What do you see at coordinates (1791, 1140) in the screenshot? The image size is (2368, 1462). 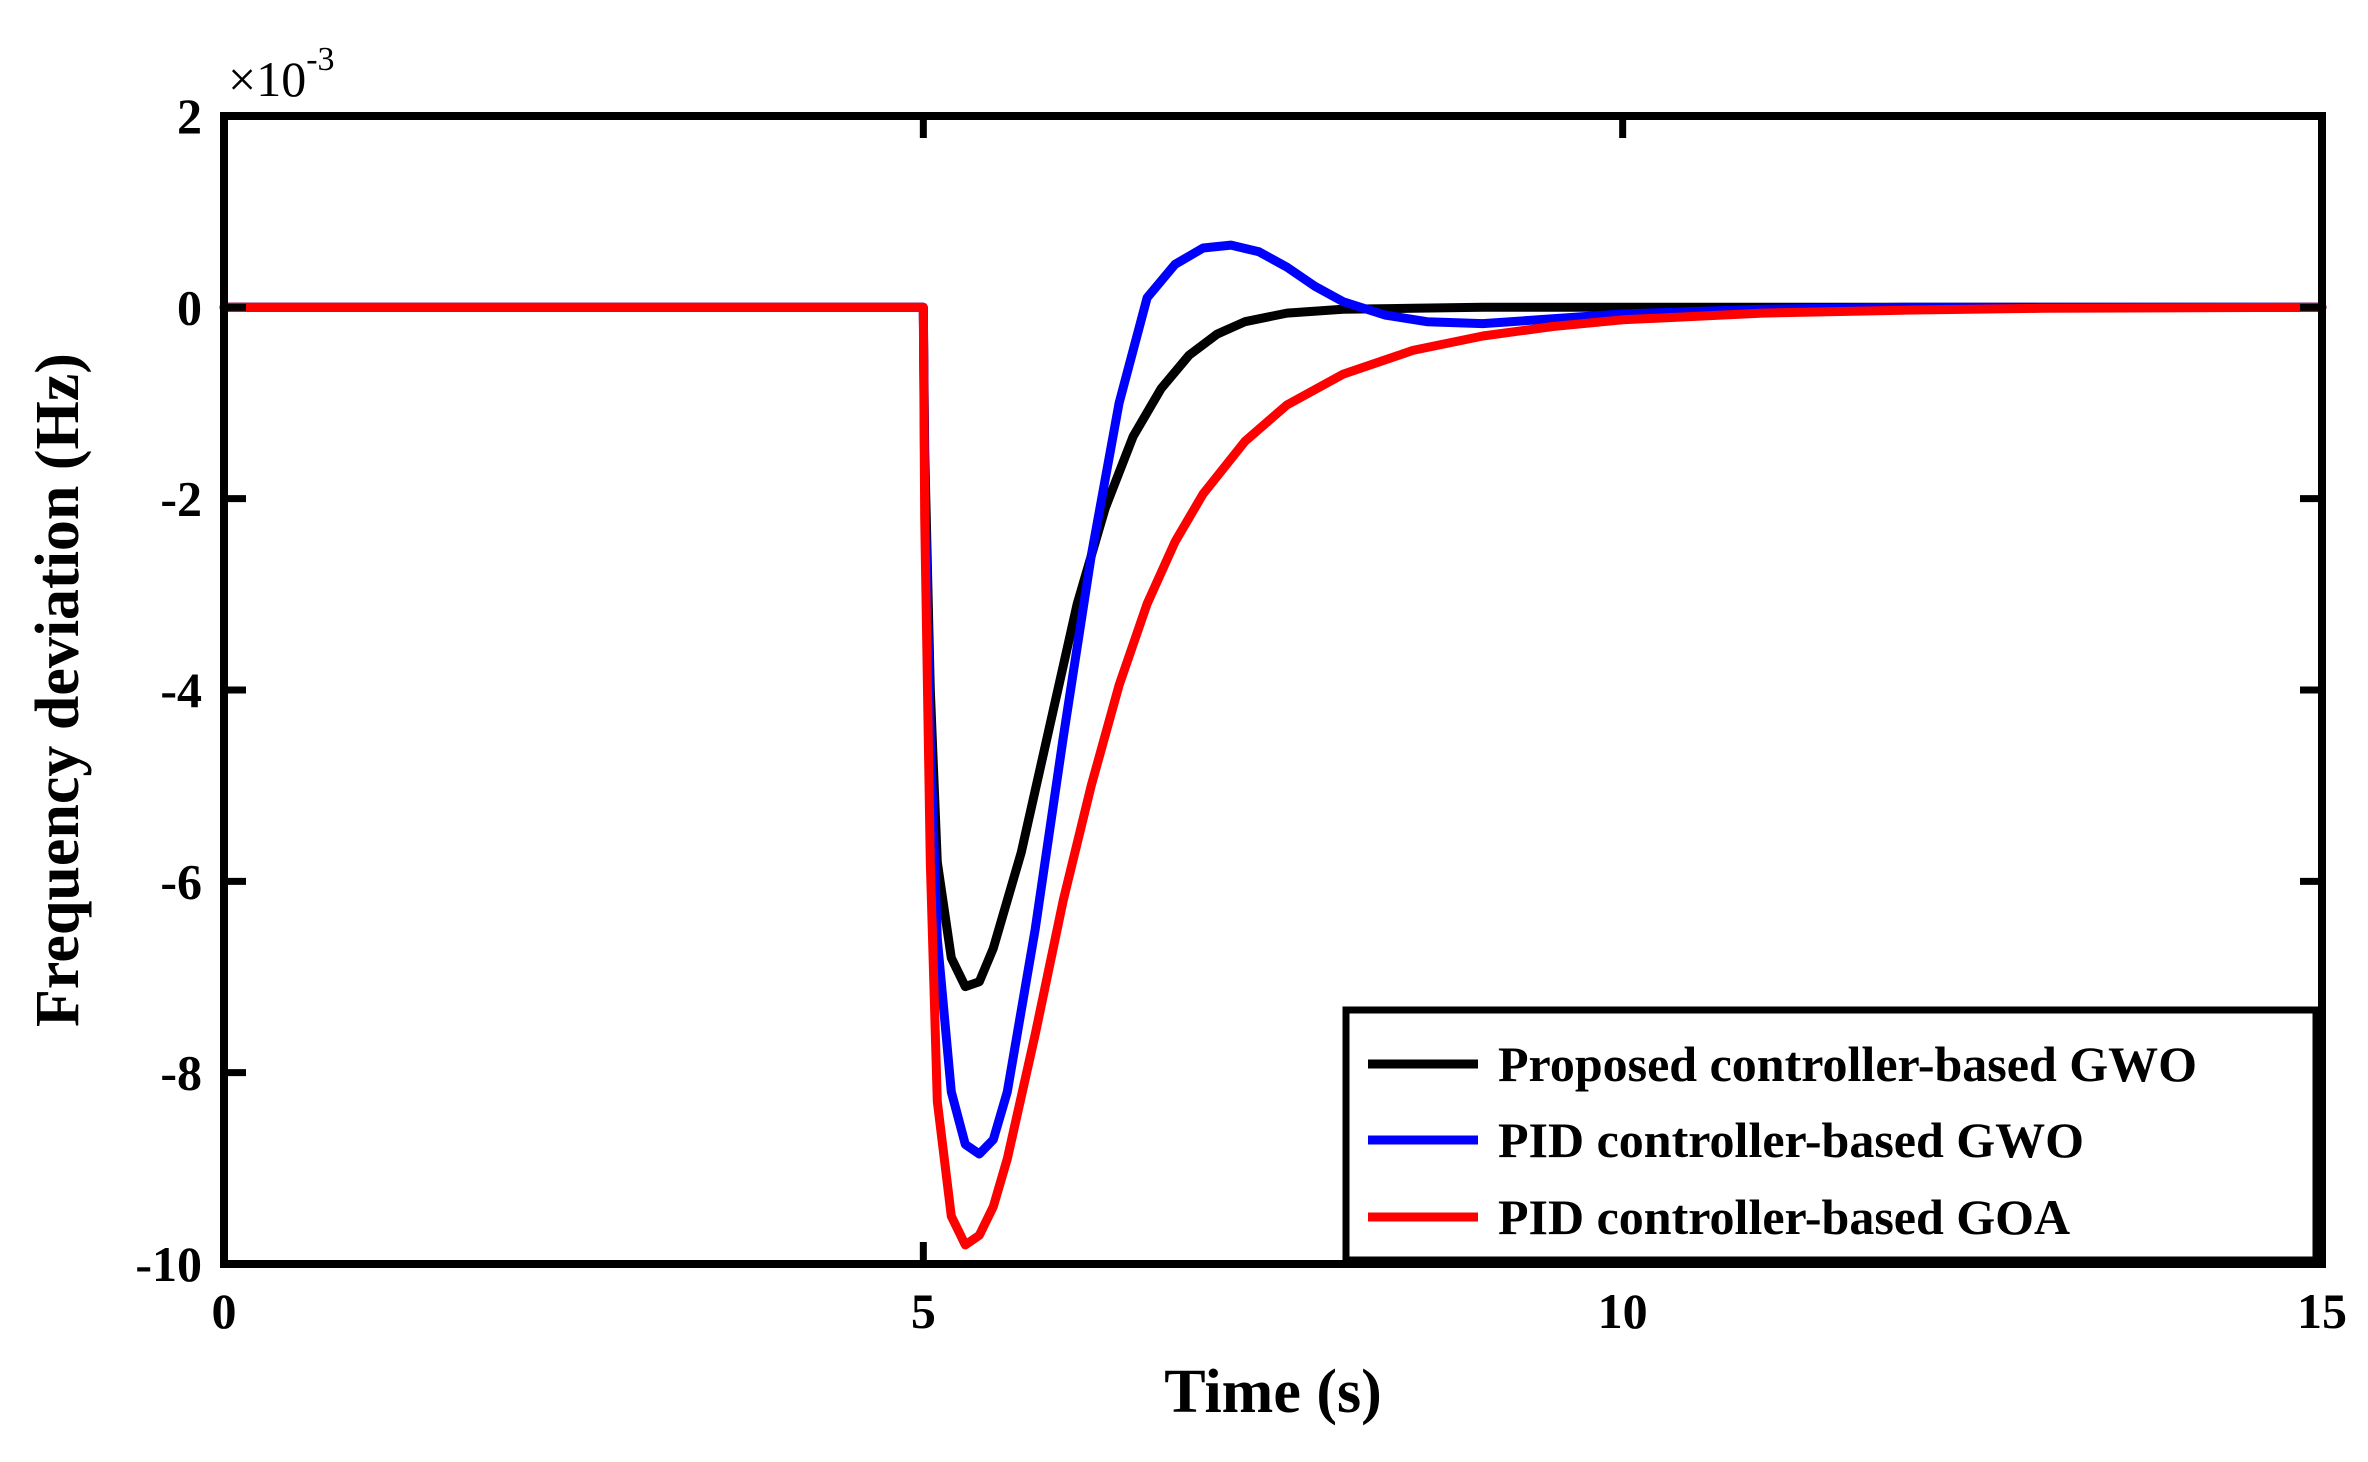 I see `legend-label-2: PID controller-based GWO` at bounding box center [1791, 1140].